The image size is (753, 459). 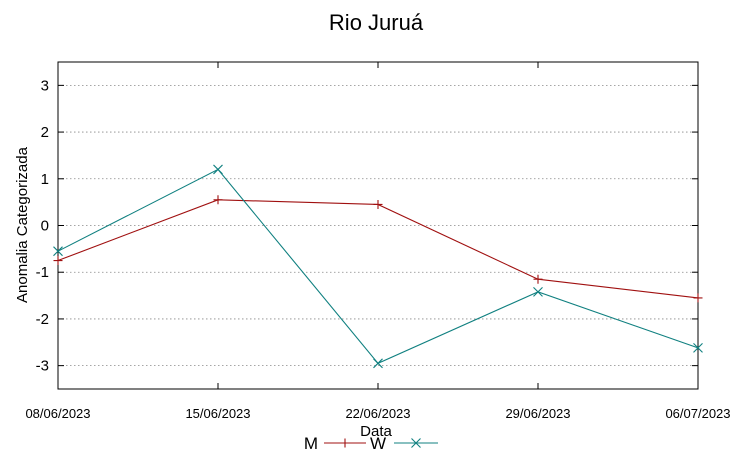 What do you see at coordinates (537, 413) in the screenshot?
I see `x-tick-label: 29/06/2023` at bounding box center [537, 413].